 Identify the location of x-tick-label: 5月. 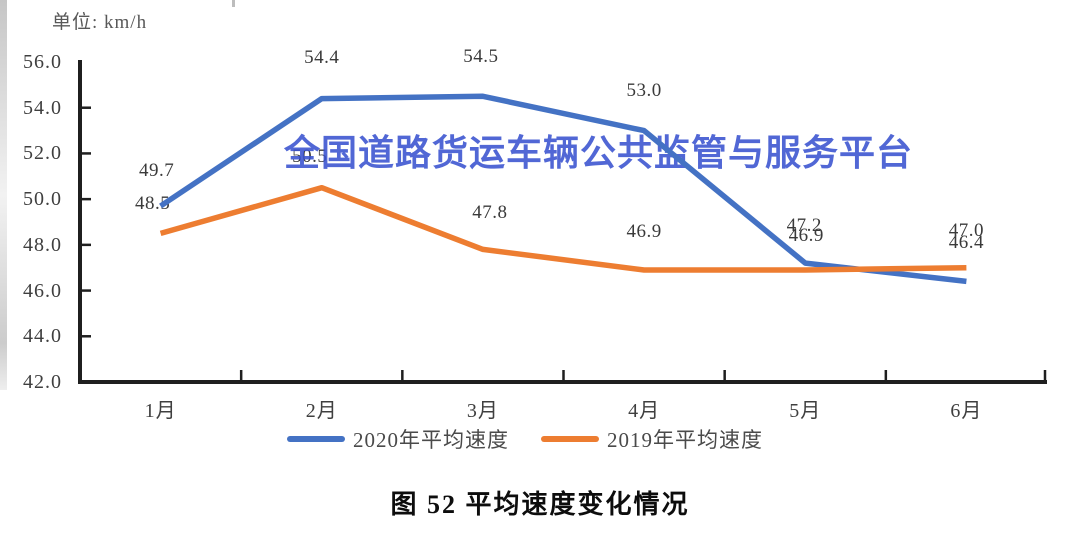
(805, 411).